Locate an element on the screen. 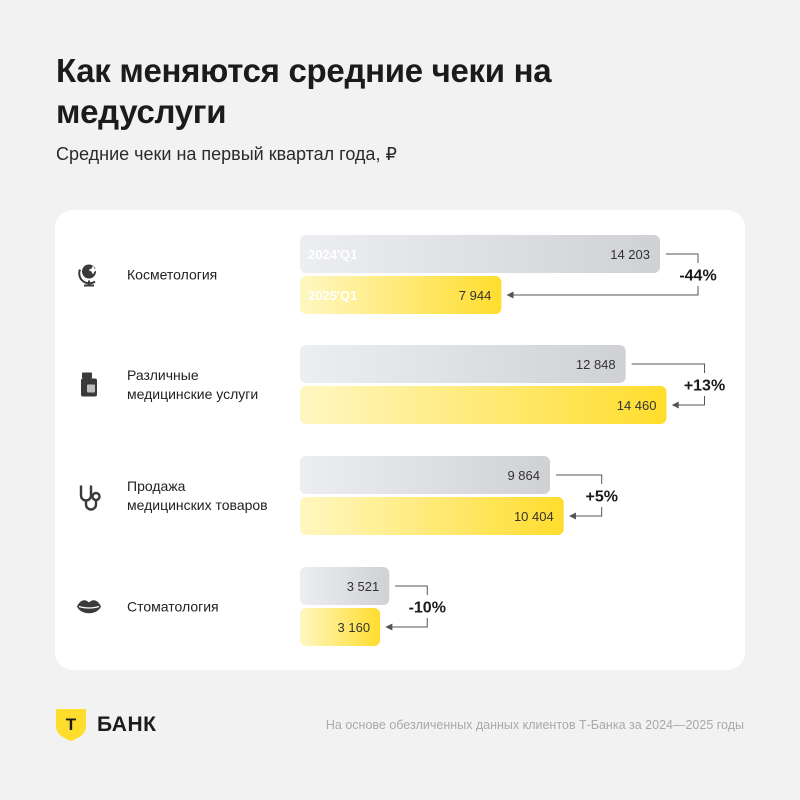  category-label: Продажа is located at coordinates (156, 486).